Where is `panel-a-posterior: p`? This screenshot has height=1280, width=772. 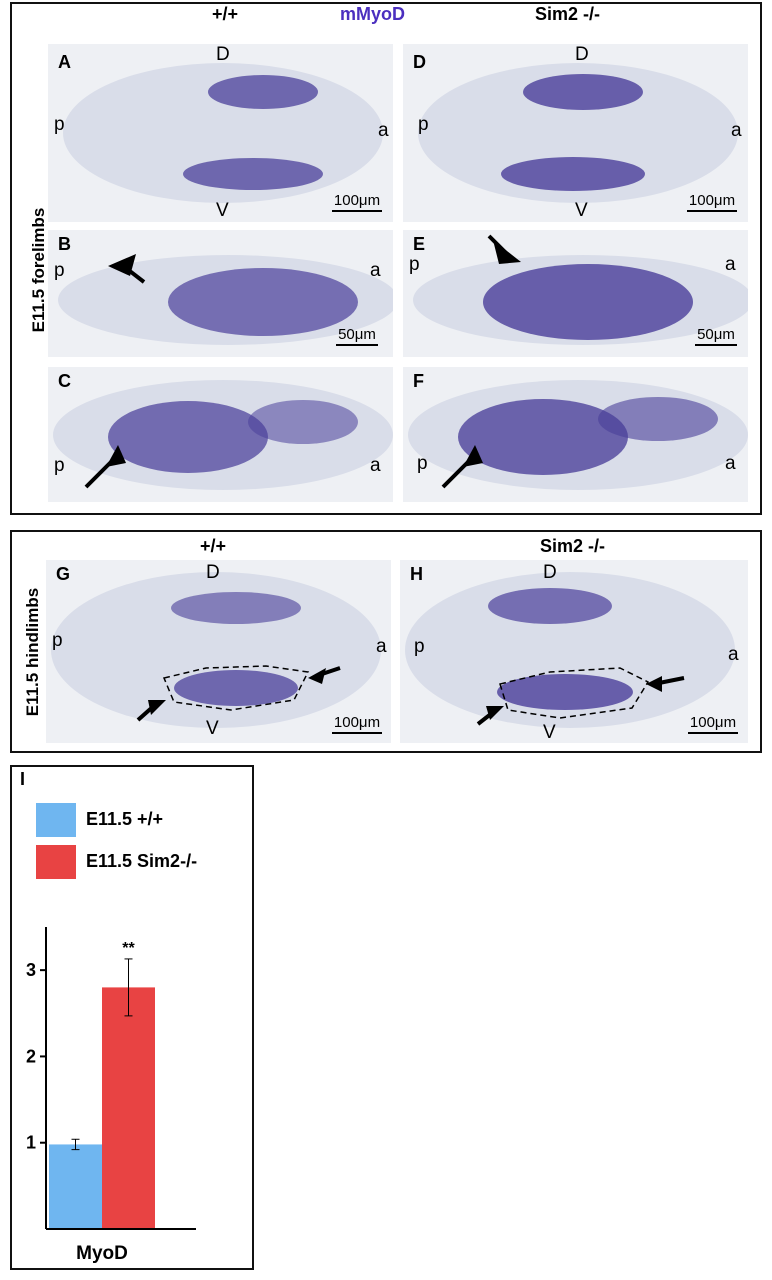 panel-a-posterior: p is located at coordinates (59, 124).